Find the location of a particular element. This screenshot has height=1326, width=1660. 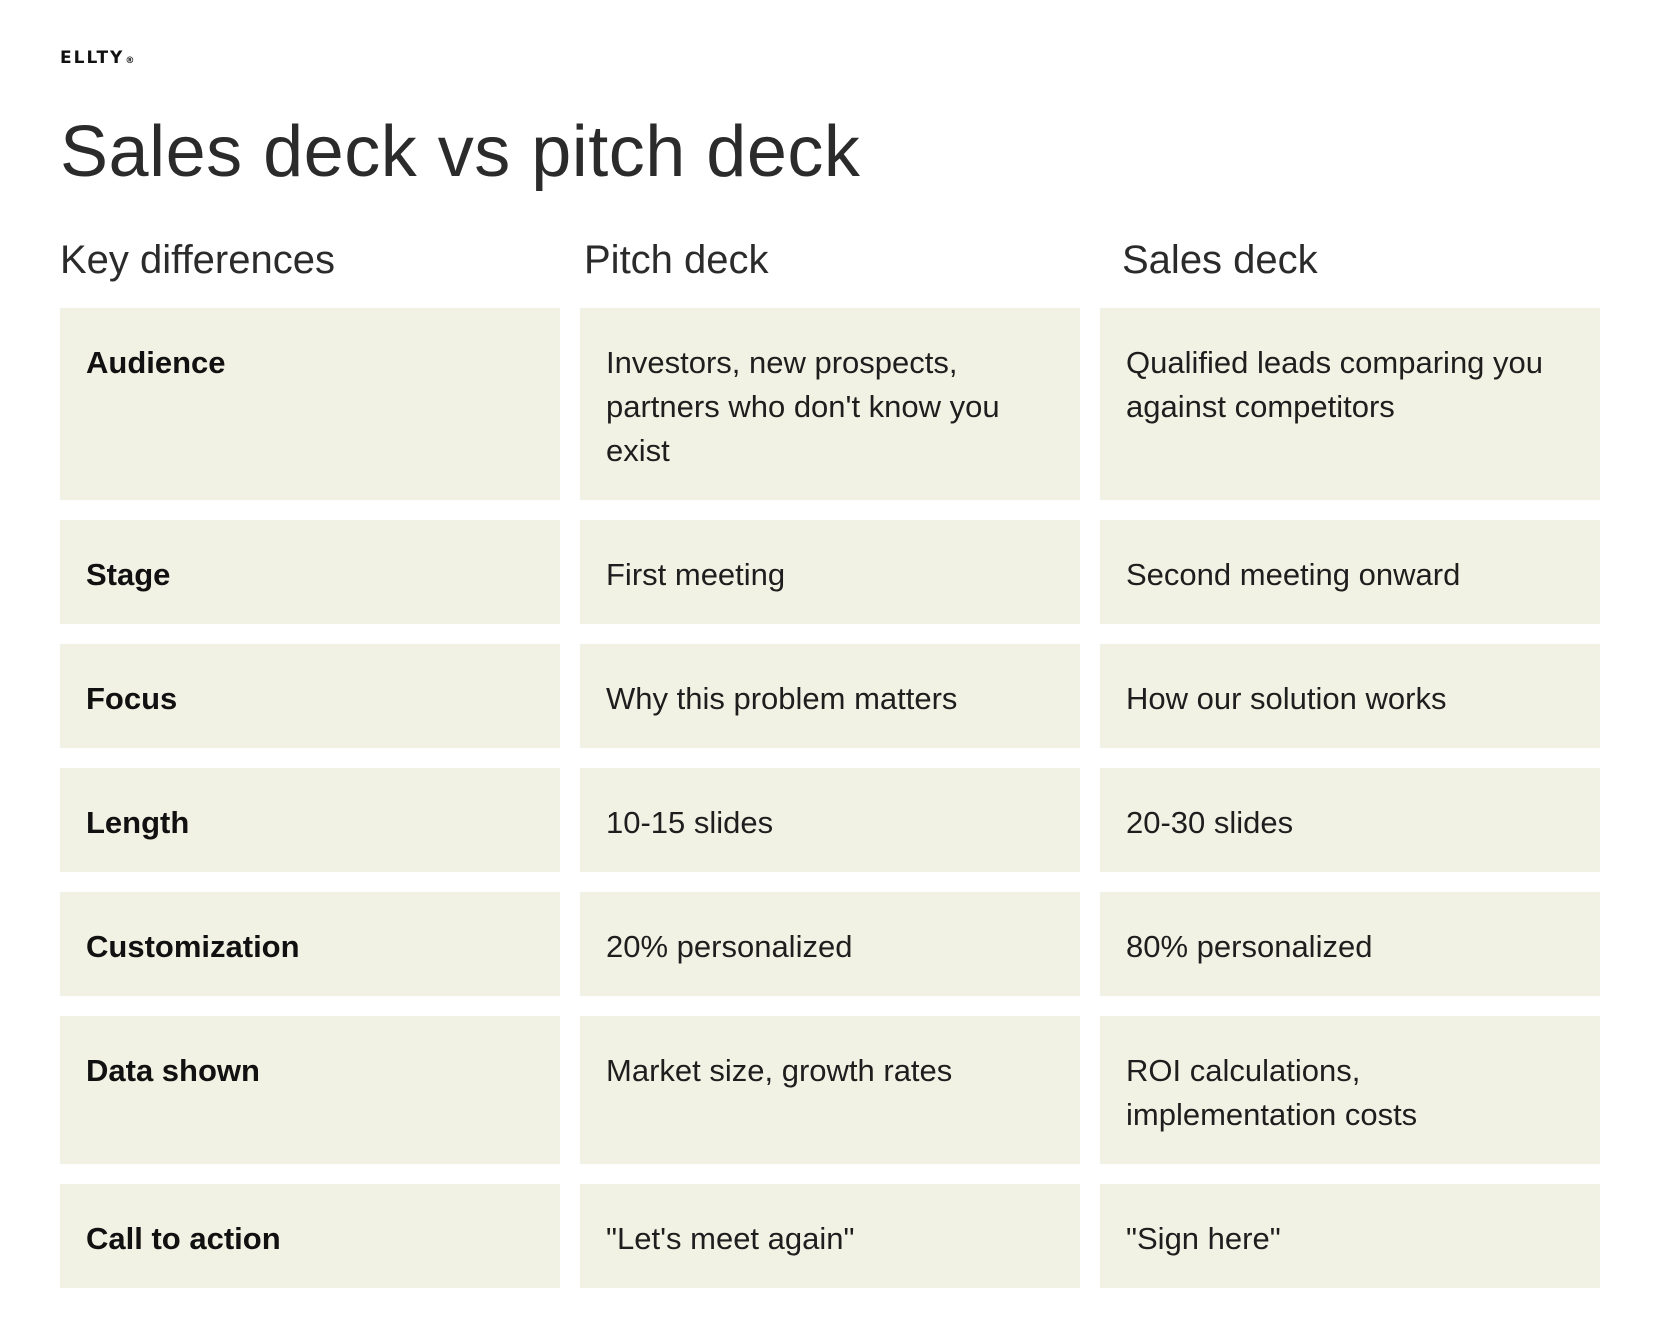

header-sales-deck: Sales deck is located at coordinates (1220, 260).